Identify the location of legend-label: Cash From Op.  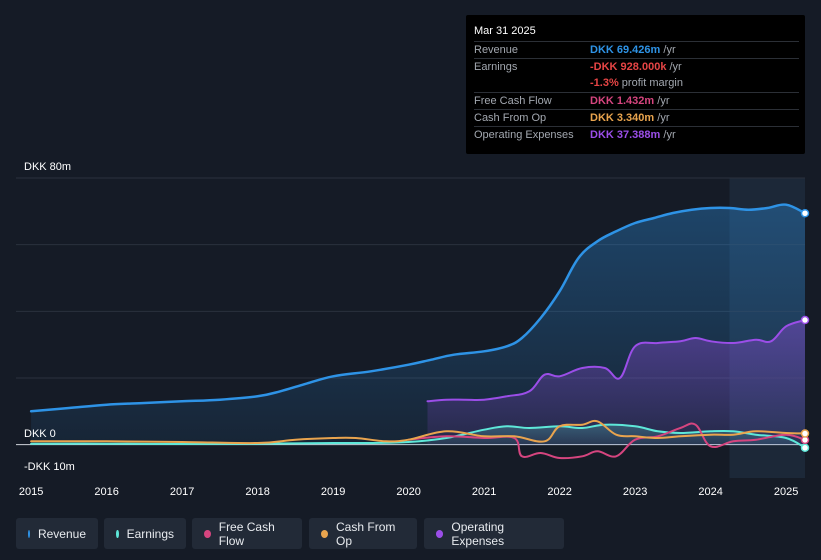
(366, 533).